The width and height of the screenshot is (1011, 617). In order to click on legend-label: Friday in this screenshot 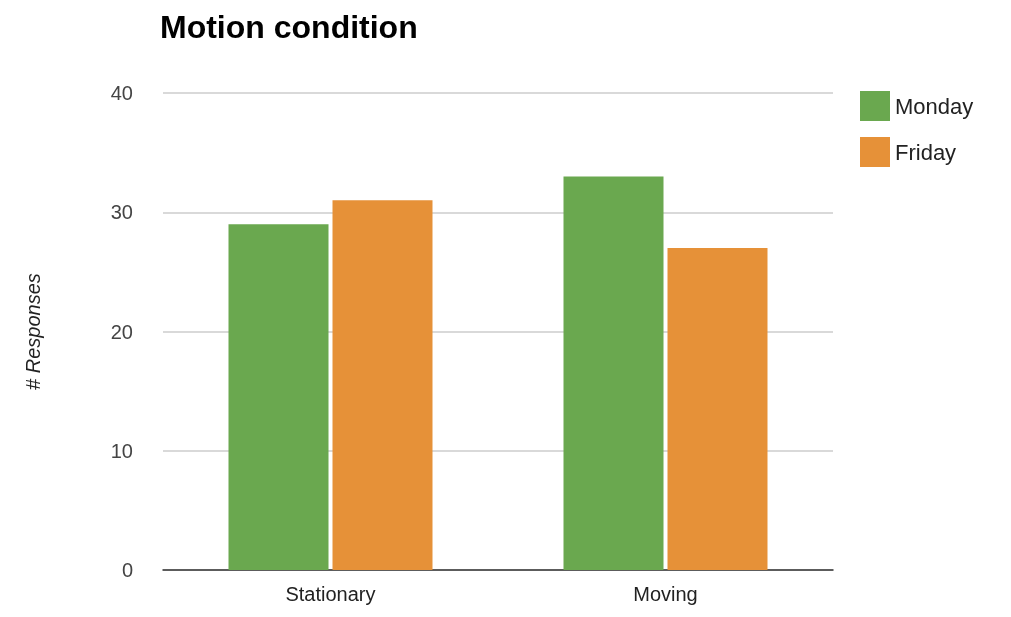, I will do `click(926, 152)`.